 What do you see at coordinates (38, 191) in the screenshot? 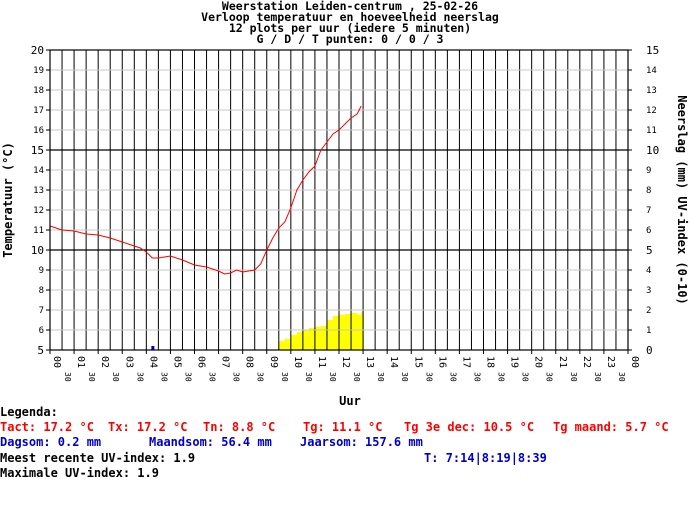
I see `y-left-tick-label: 13` at bounding box center [38, 191].